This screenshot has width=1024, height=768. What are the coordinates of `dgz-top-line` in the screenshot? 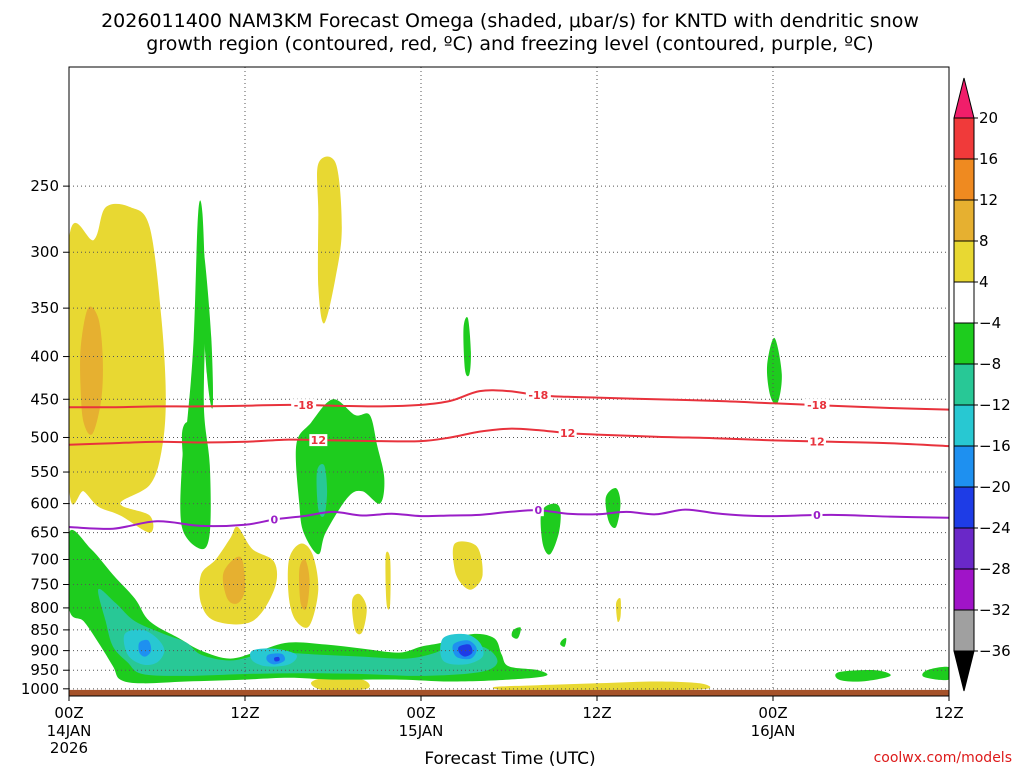 It's located at (509, 400).